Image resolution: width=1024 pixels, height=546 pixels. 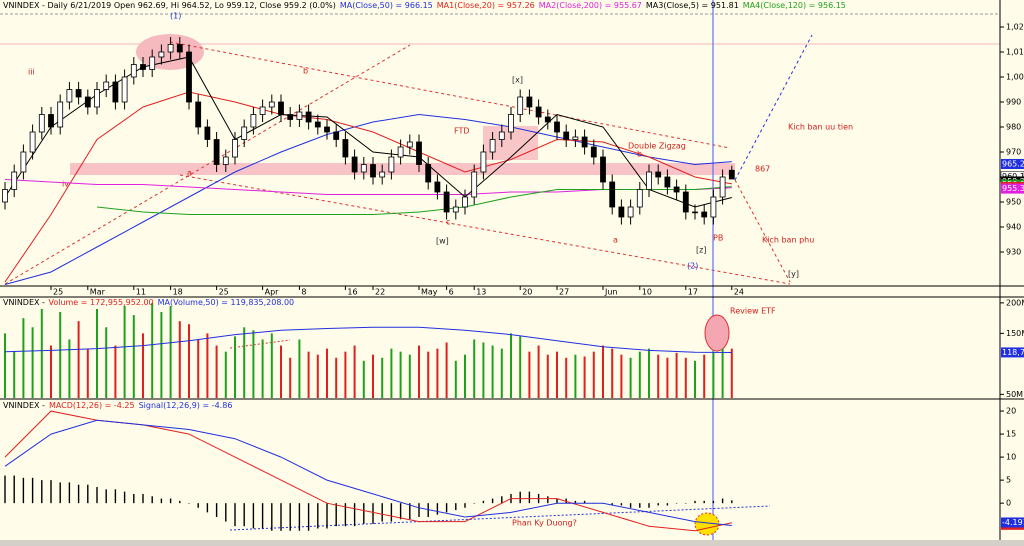 I want to click on x-tick-label: 6, so click(x=451, y=292).